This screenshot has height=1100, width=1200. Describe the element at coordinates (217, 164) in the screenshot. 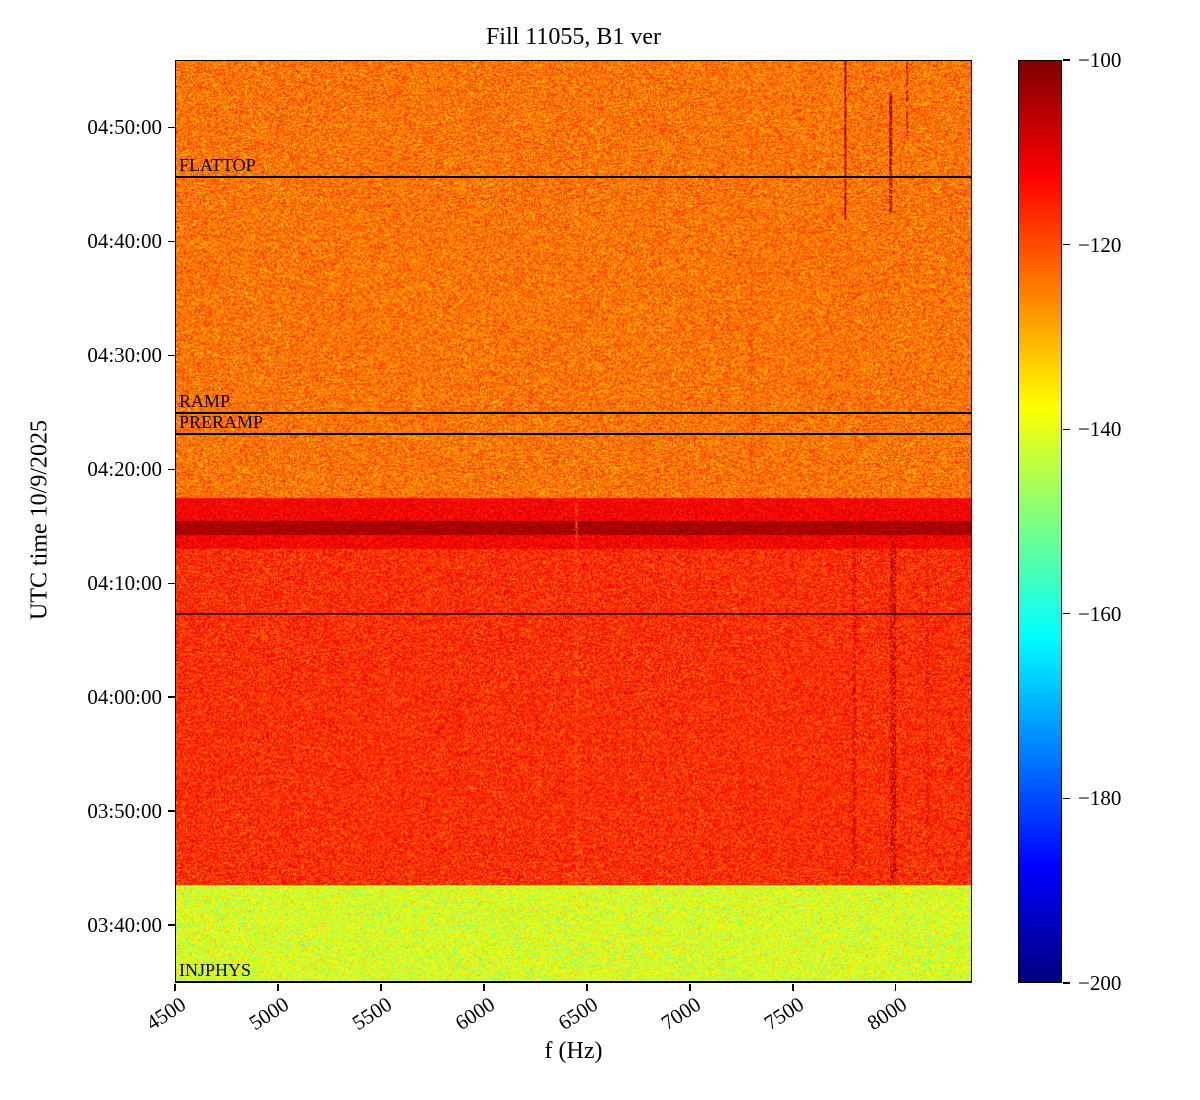

I see `annotation-label-flattop: FLATTOP` at that location.